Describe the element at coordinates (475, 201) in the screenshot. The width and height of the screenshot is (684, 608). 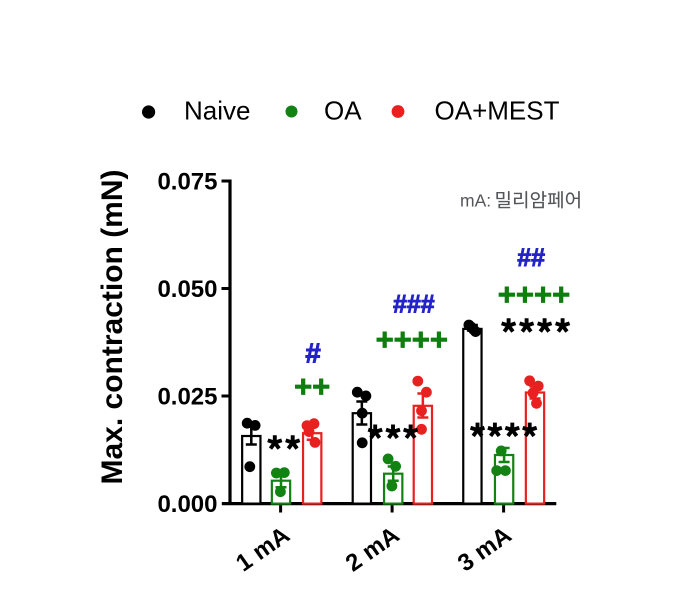
I see `svg-text: mA:` at that location.